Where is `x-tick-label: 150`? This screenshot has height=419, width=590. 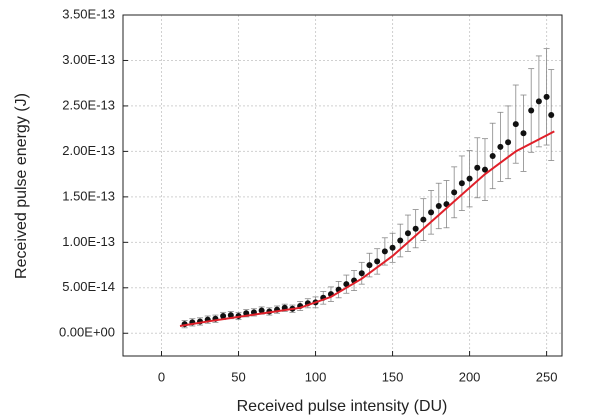 x-tick-label: 150 is located at coordinates (393, 376).